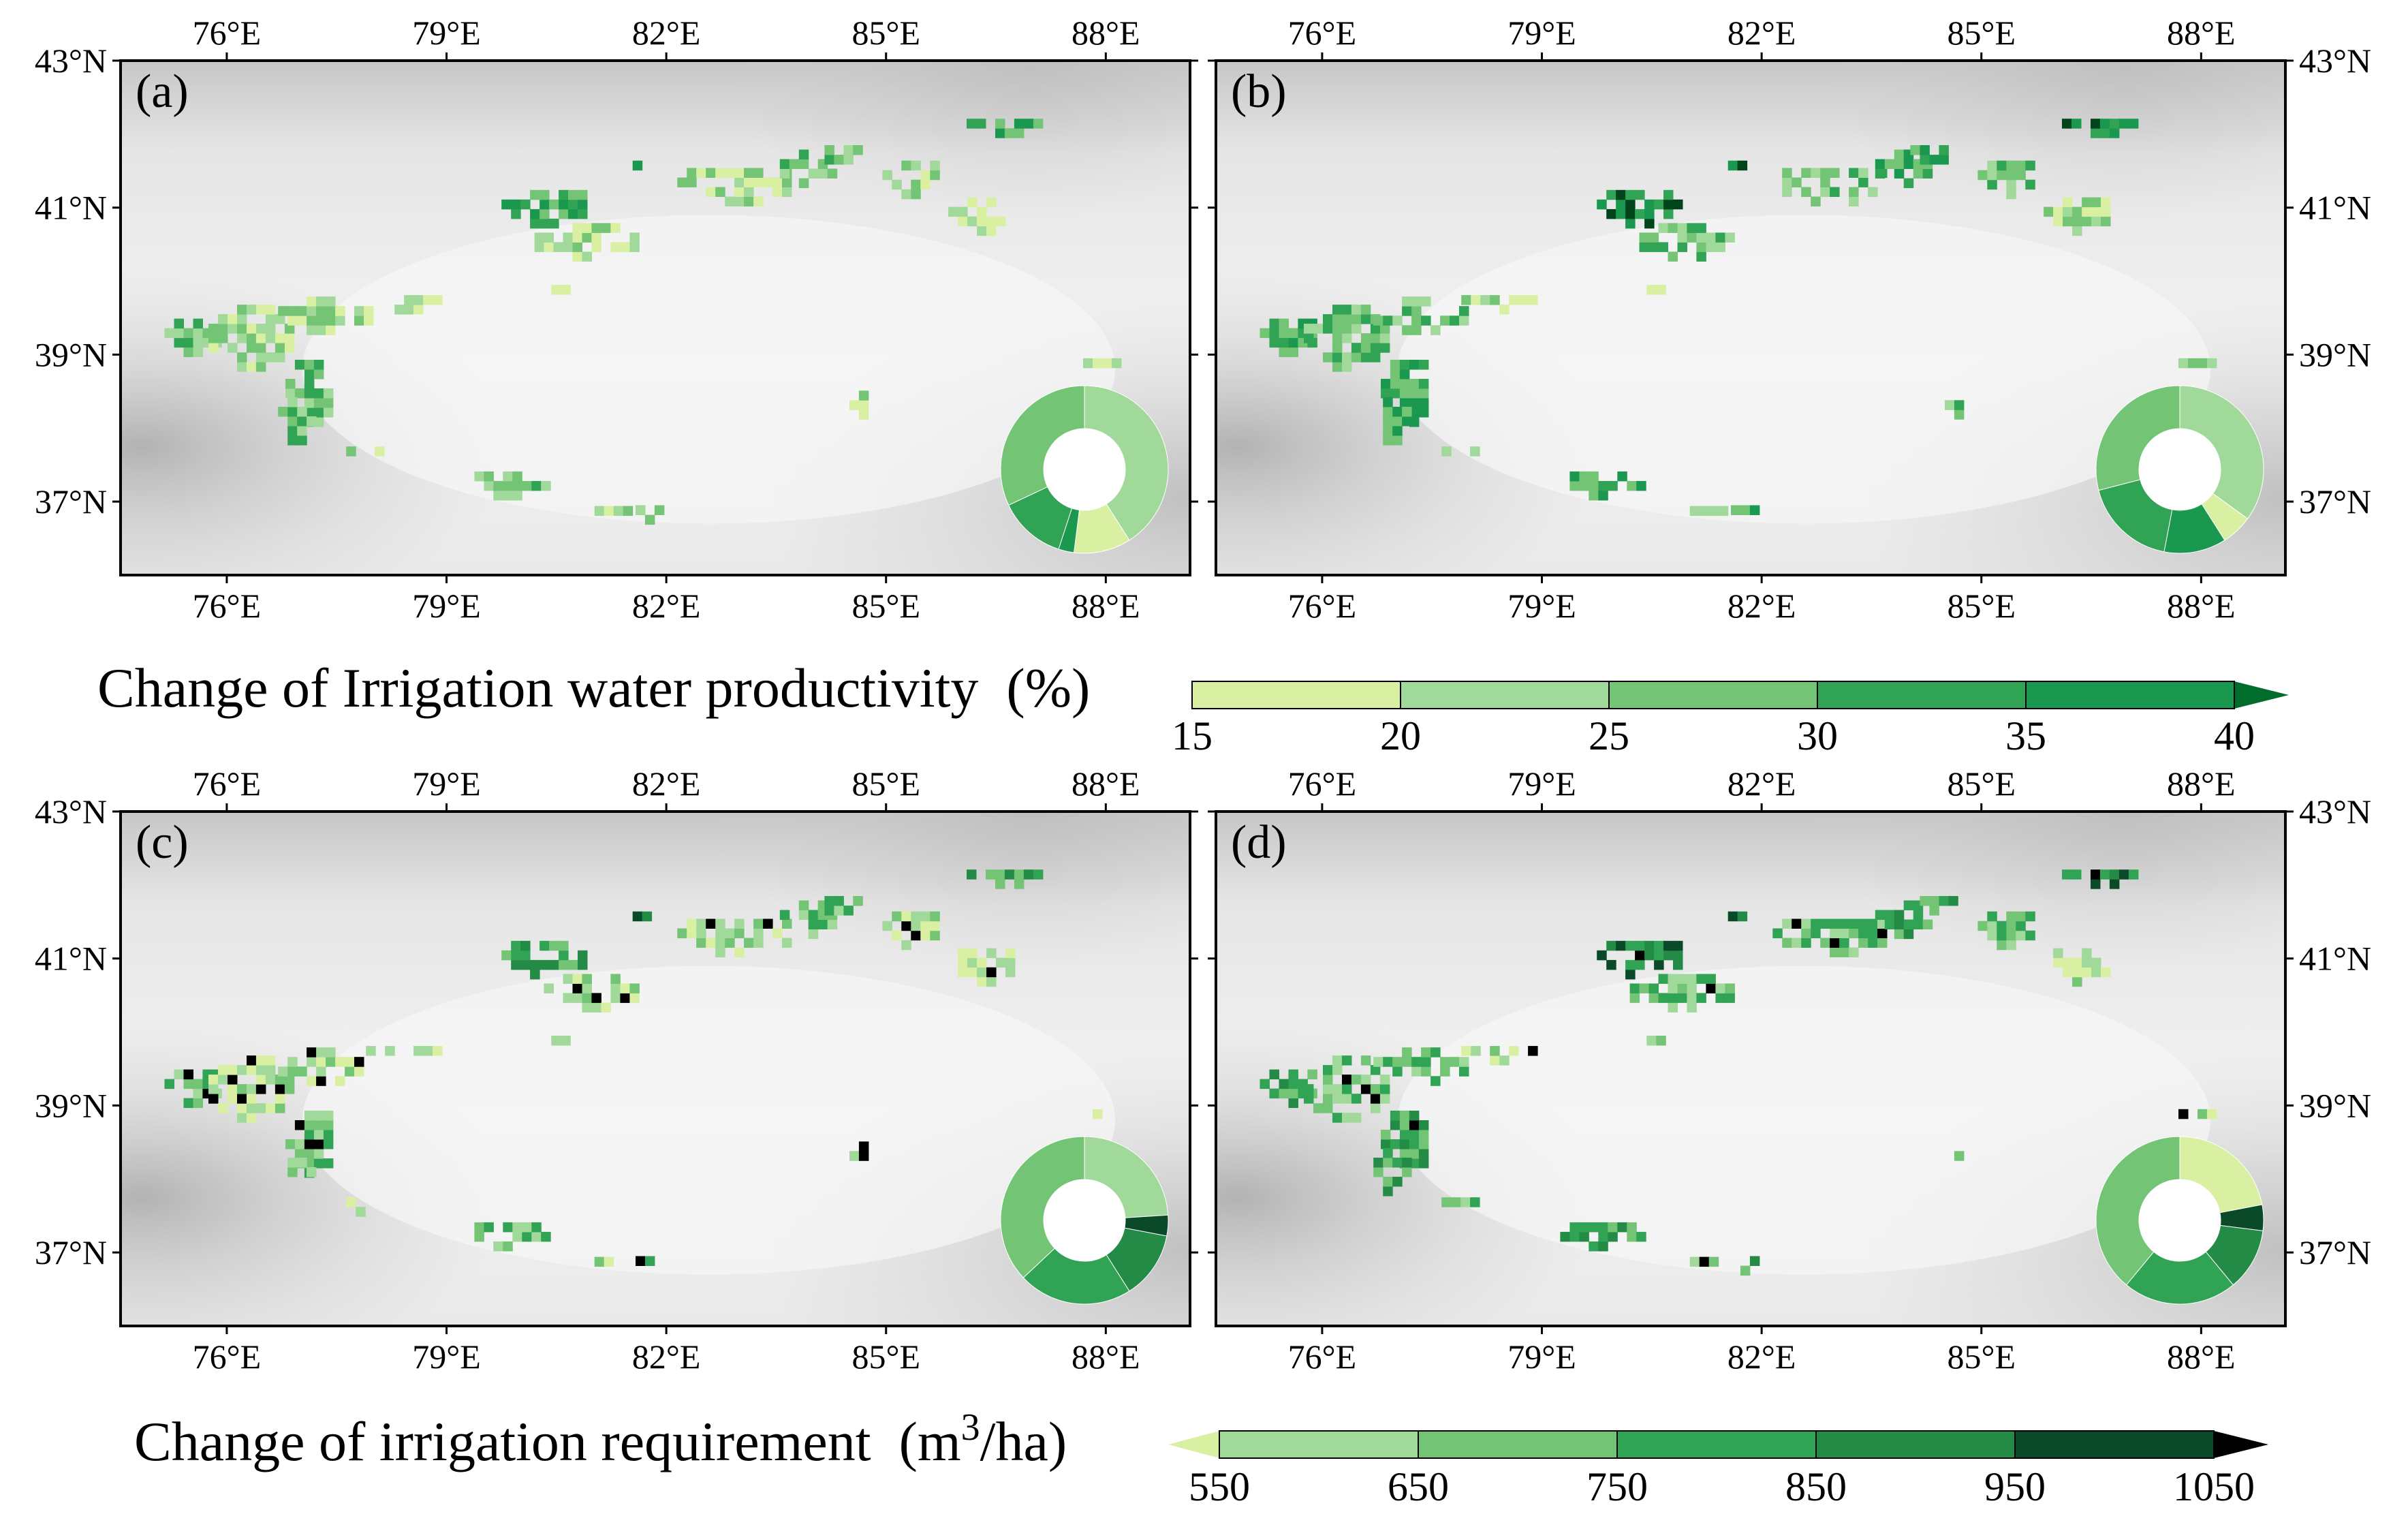  I want to click on lat-label-left: 37°N, so click(71, 1252).